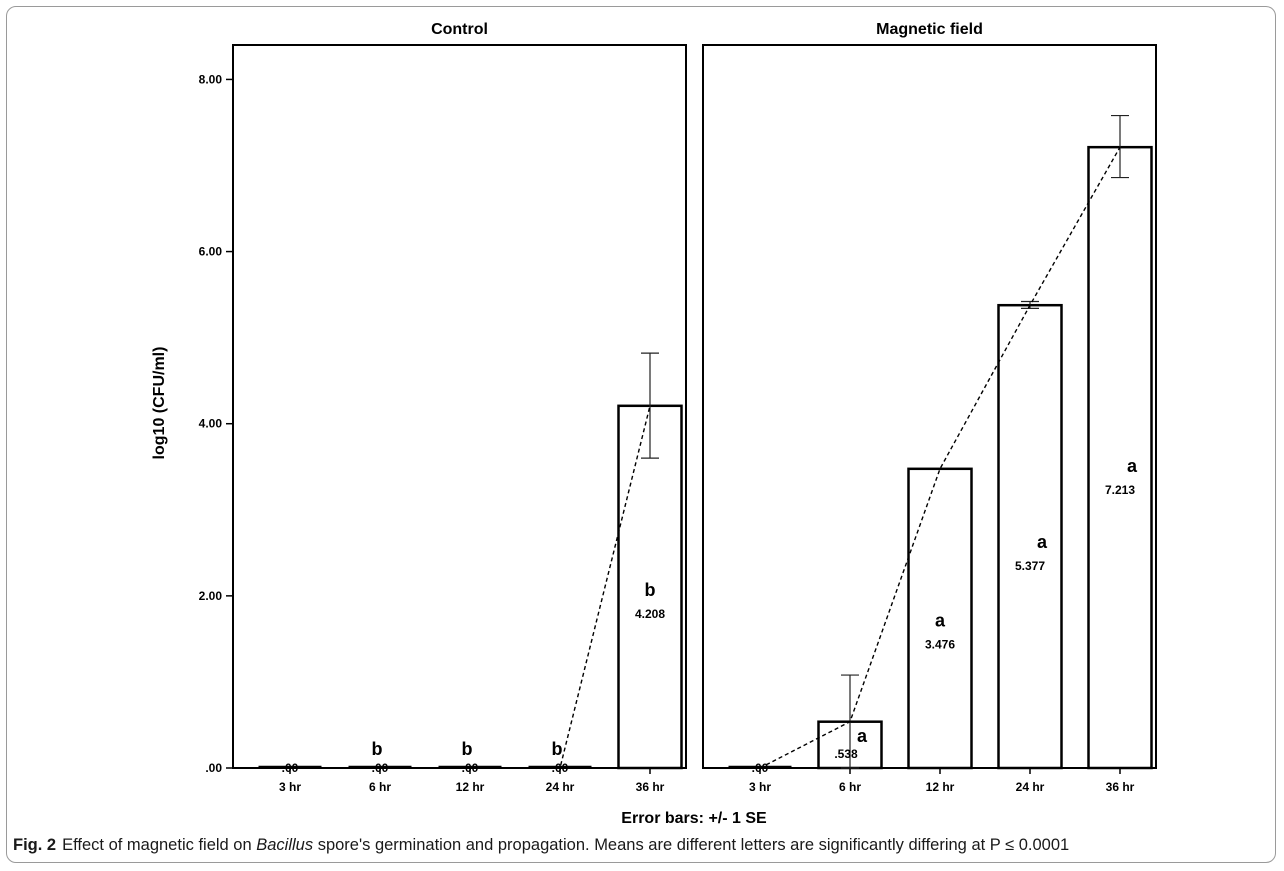 The width and height of the screenshot is (1284, 871). I want to click on bar-value-label: 4.208, so click(650, 614).